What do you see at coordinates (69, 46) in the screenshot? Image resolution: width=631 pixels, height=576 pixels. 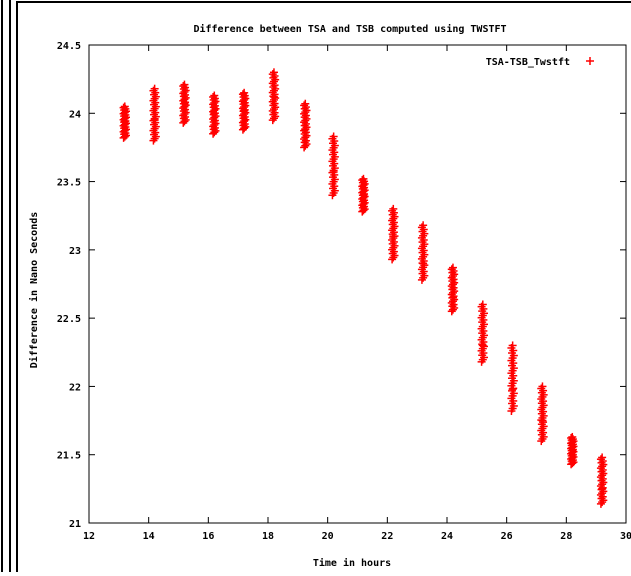 I see `y-tick-label: 24.5` at bounding box center [69, 46].